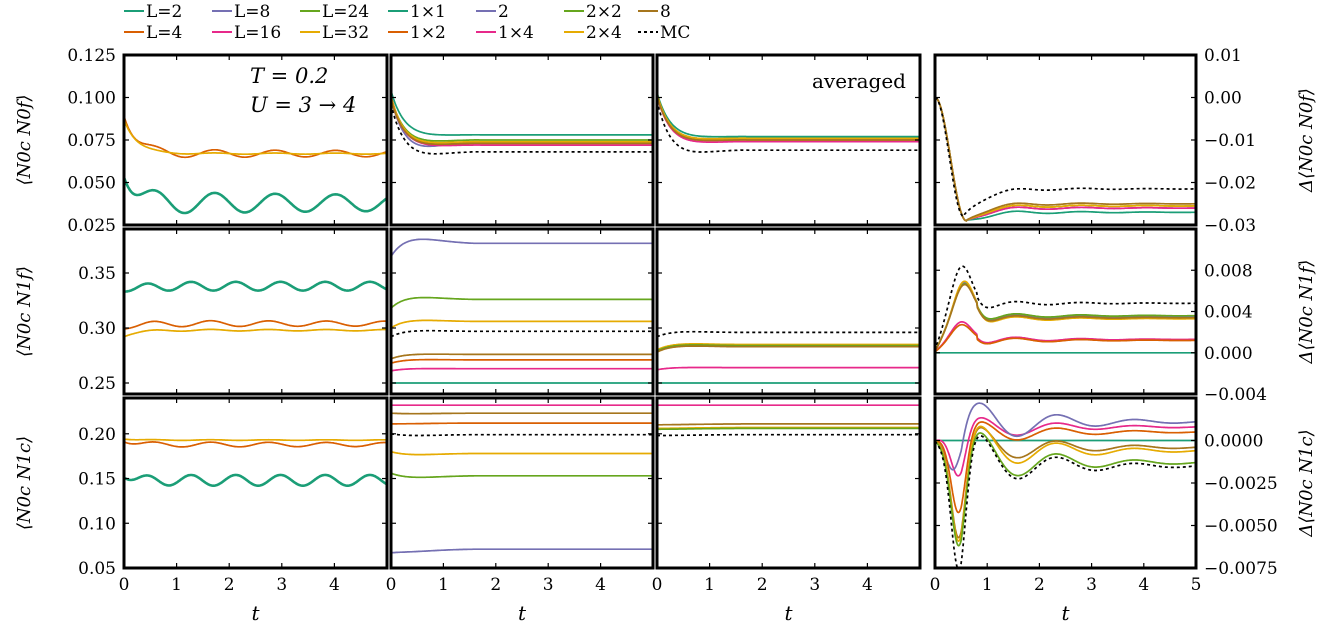 The width and height of the screenshot is (1329, 630). Describe the element at coordinates (1233, 442) in the screenshot. I see `y-tick-label: 0.0000` at that location.